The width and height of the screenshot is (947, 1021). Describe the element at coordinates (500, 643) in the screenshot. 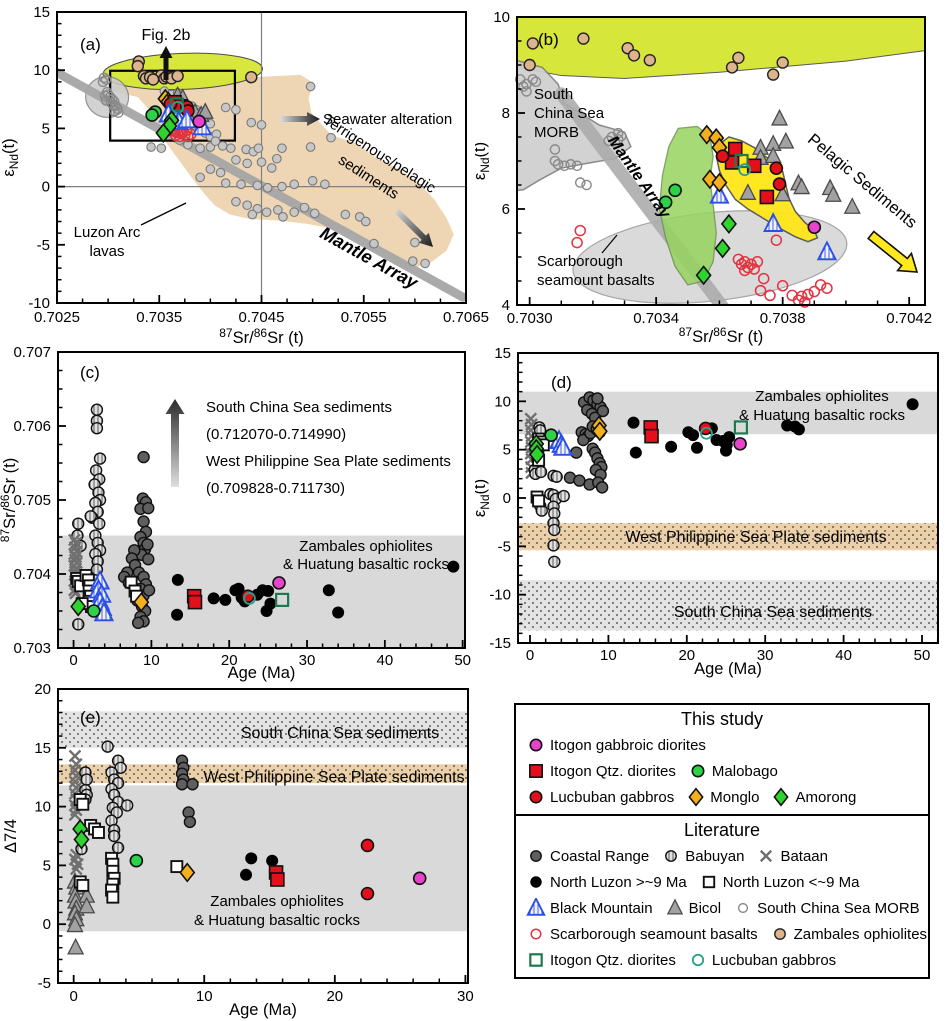

I see `svg-text: -15` at that location.